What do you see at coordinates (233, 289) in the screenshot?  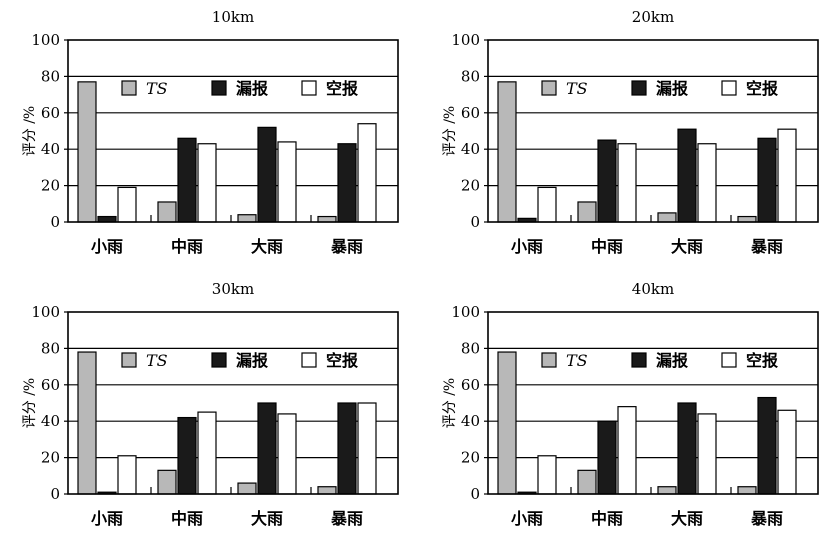 I see `chart-title: 30km` at bounding box center [233, 289].